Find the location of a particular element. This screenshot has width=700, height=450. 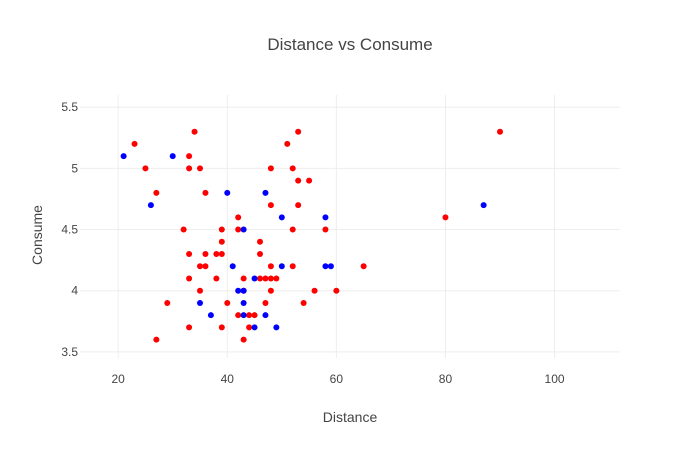

y-tick-label: 4.5 is located at coordinates (69, 230).